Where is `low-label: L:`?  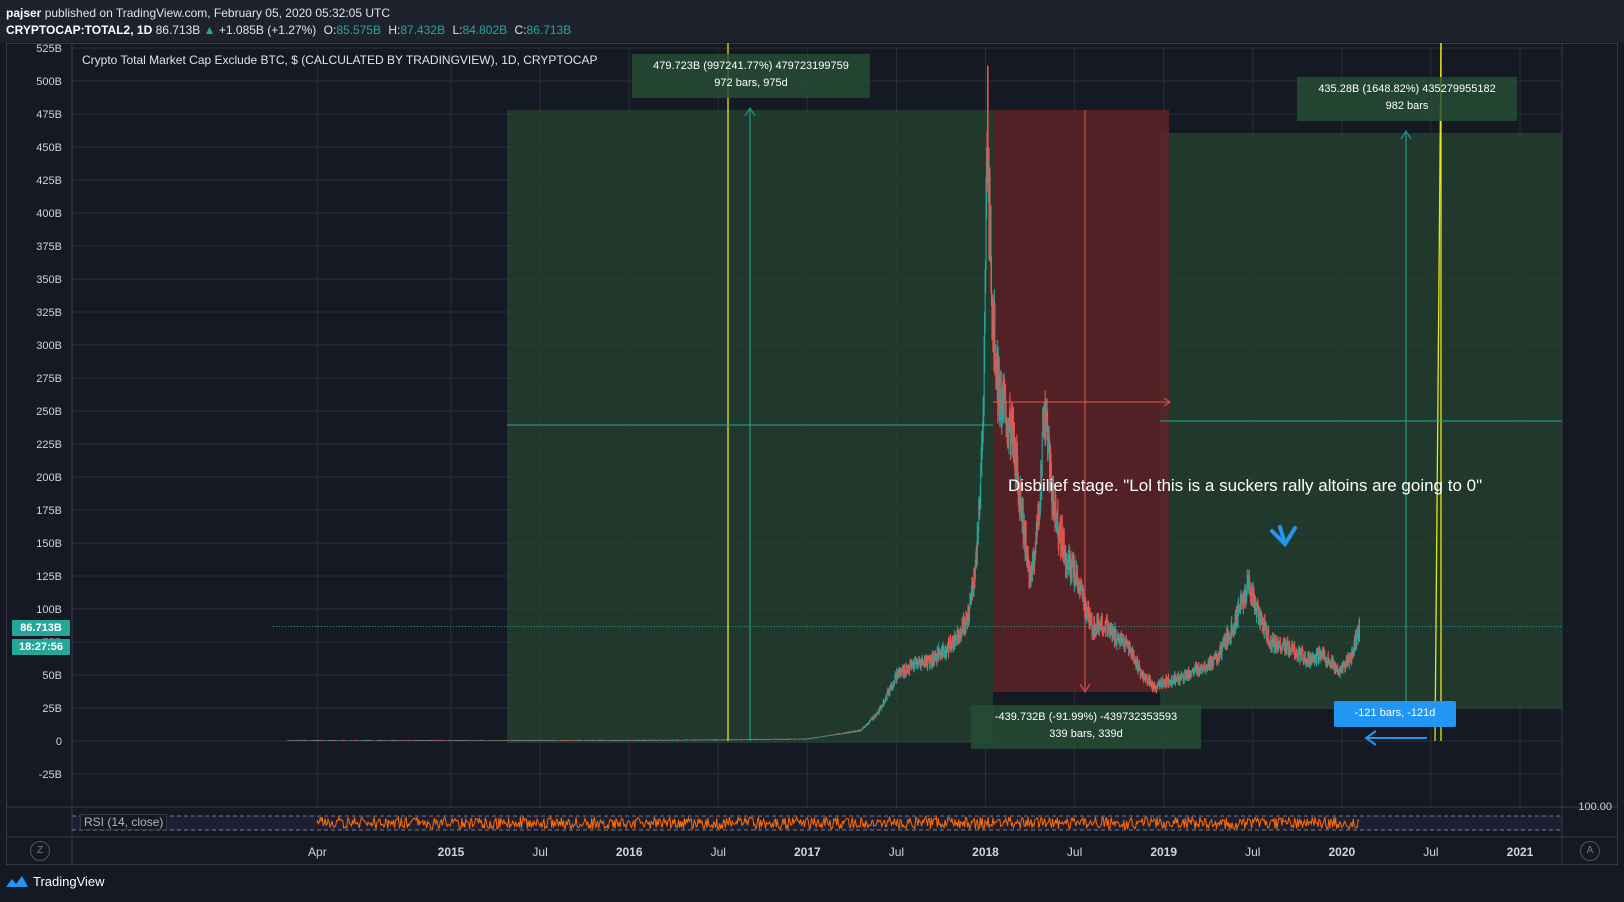 low-label: L: is located at coordinates (457, 30).